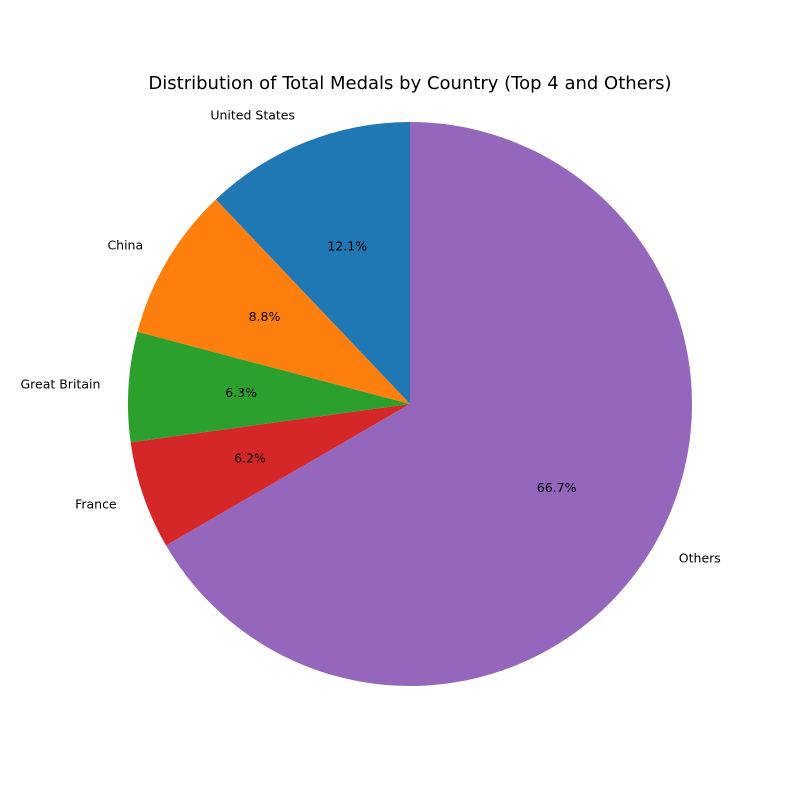 The image size is (800, 800). Describe the element at coordinates (60, 384) in the screenshot. I see `slice-label-great-britain: Great Britain` at that location.